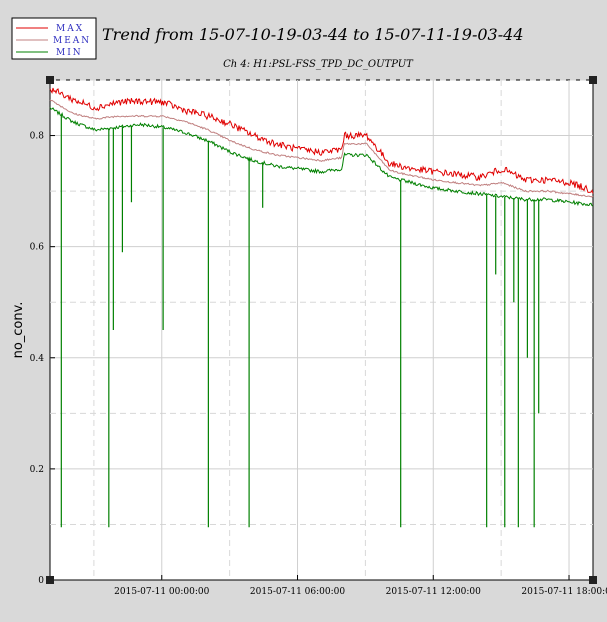 The image size is (607, 622). I want to click on corner-handle-bl, so click(50, 580).